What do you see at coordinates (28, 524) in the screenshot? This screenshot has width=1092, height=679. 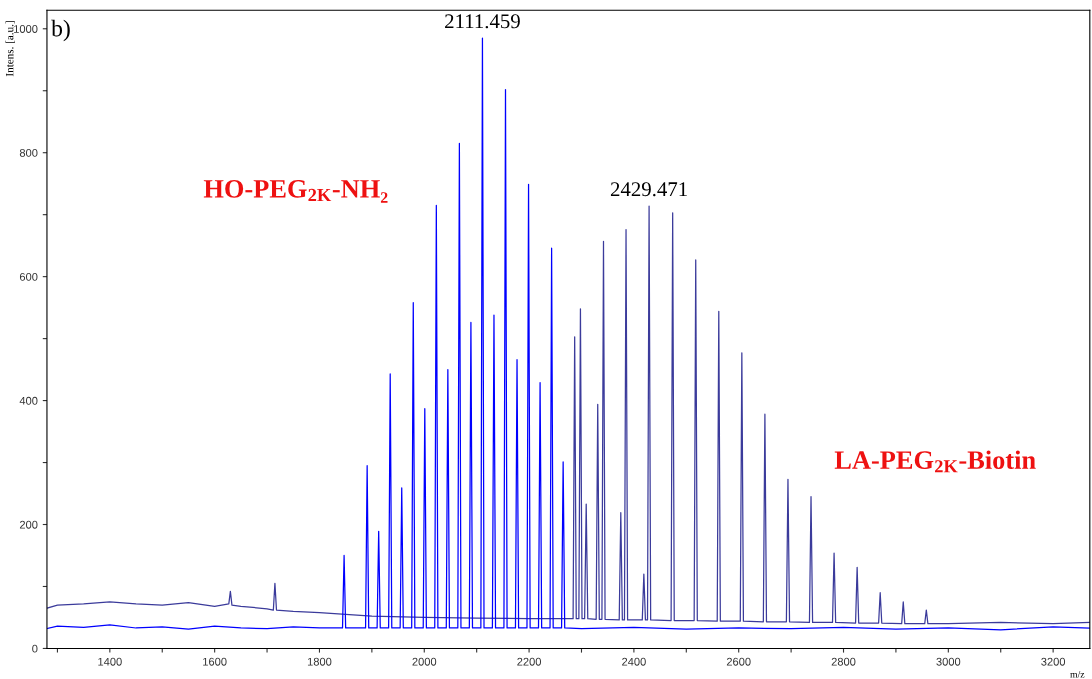 I see `y-tick-label: 200` at bounding box center [28, 524].